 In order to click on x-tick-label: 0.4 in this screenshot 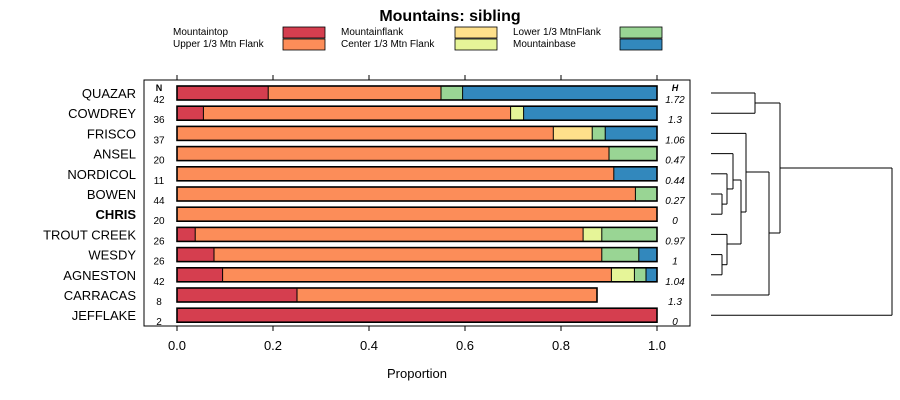, I will do `click(369, 345)`.